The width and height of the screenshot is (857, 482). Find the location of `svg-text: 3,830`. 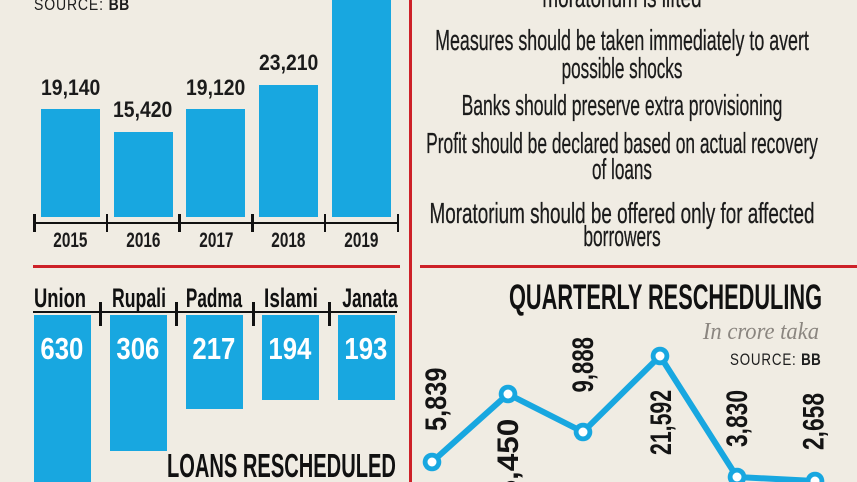

svg-text: 3,830 is located at coordinates (737, 418).